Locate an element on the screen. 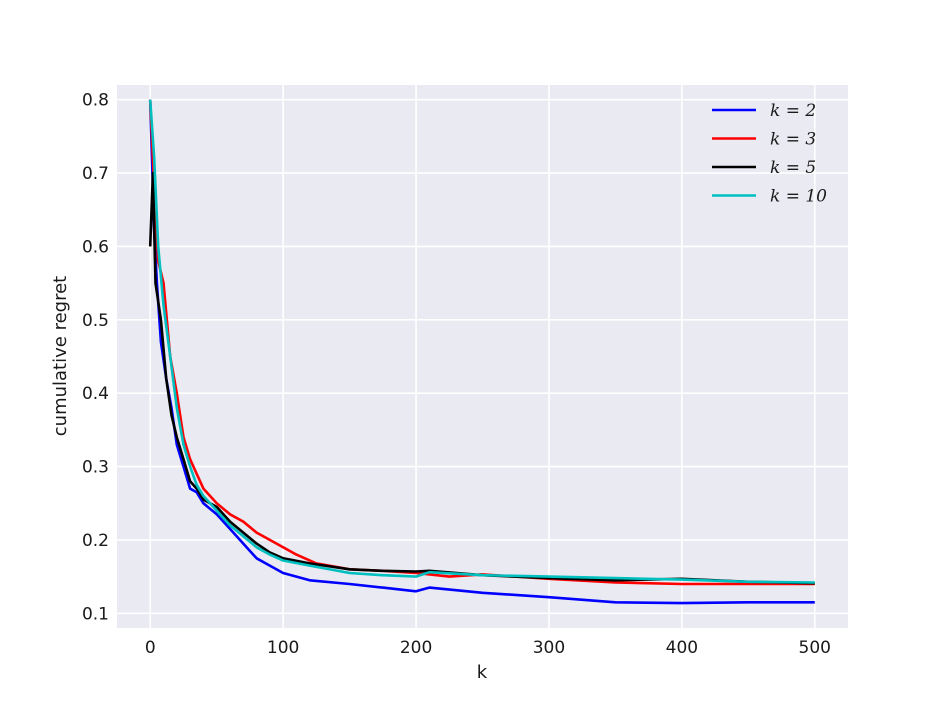  y-tick-labels: 0.1 0.2 0.3 0.4 0.5 0.6 0.7 0.8 is located at coordinates (95, 358).